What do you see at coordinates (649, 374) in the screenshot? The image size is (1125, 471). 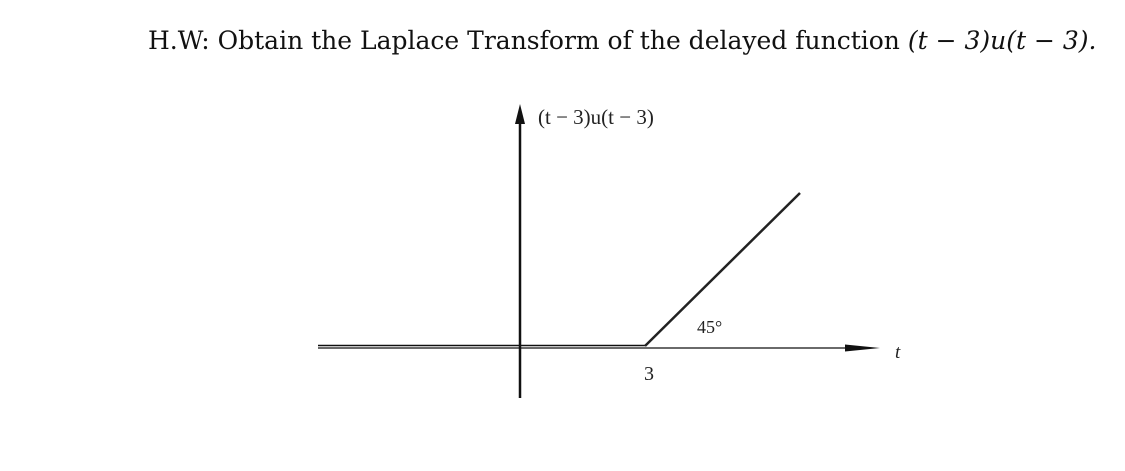 I see `tick-label: 3` at bounding box center [649, 374].